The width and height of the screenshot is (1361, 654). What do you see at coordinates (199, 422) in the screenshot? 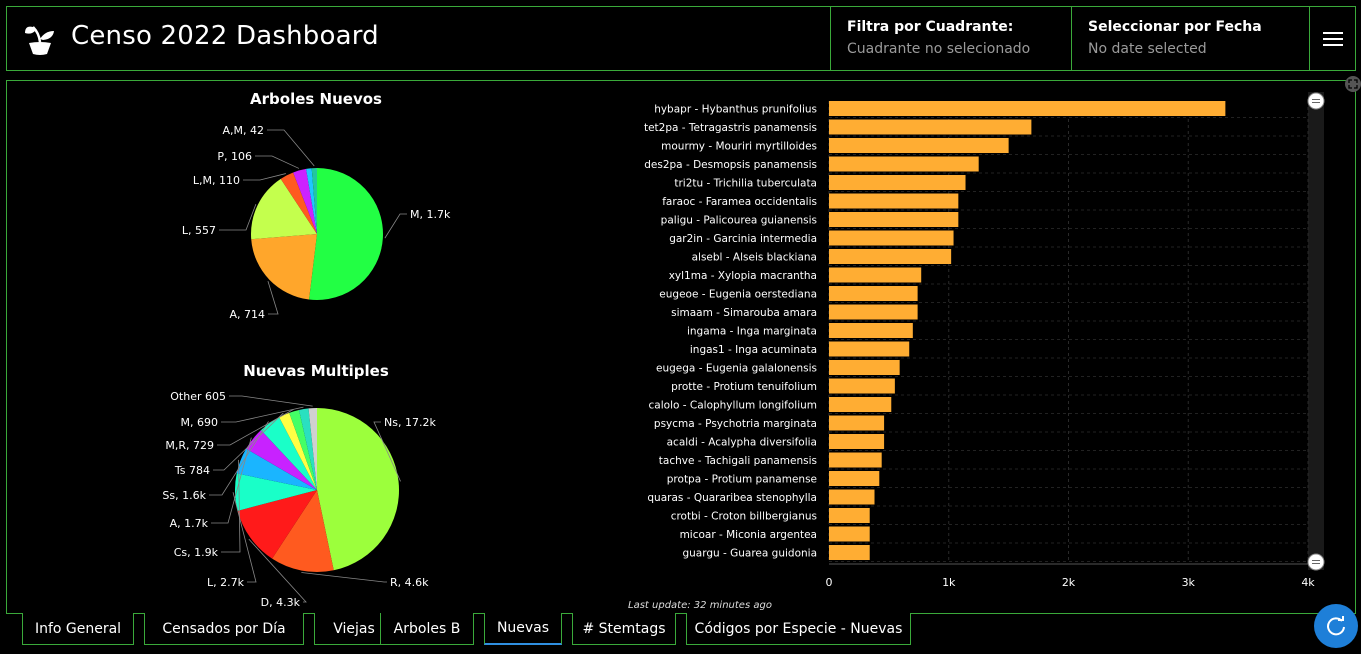
I see `pie2-label: M, 690` at bounding box center [199, 422].